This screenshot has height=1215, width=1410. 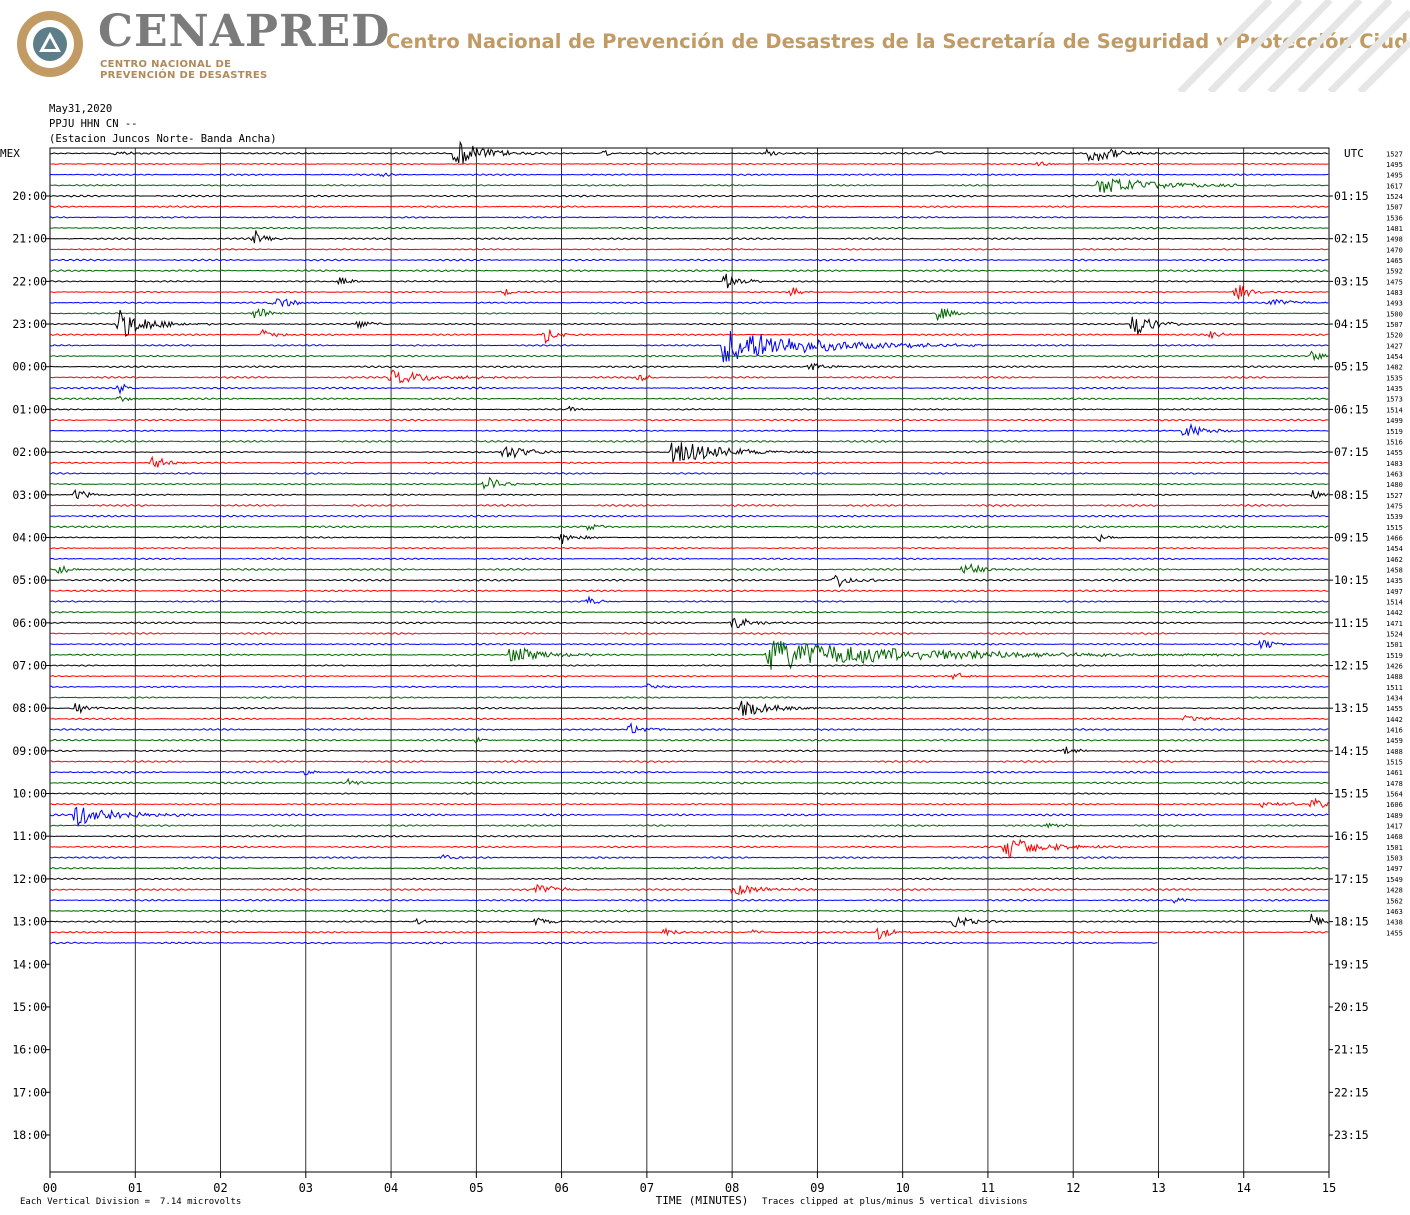 What do you see at coordinates (1394, 314) in the screenshot?
I see `trace-value-label: 1500` at bounding box center [1394, 314].